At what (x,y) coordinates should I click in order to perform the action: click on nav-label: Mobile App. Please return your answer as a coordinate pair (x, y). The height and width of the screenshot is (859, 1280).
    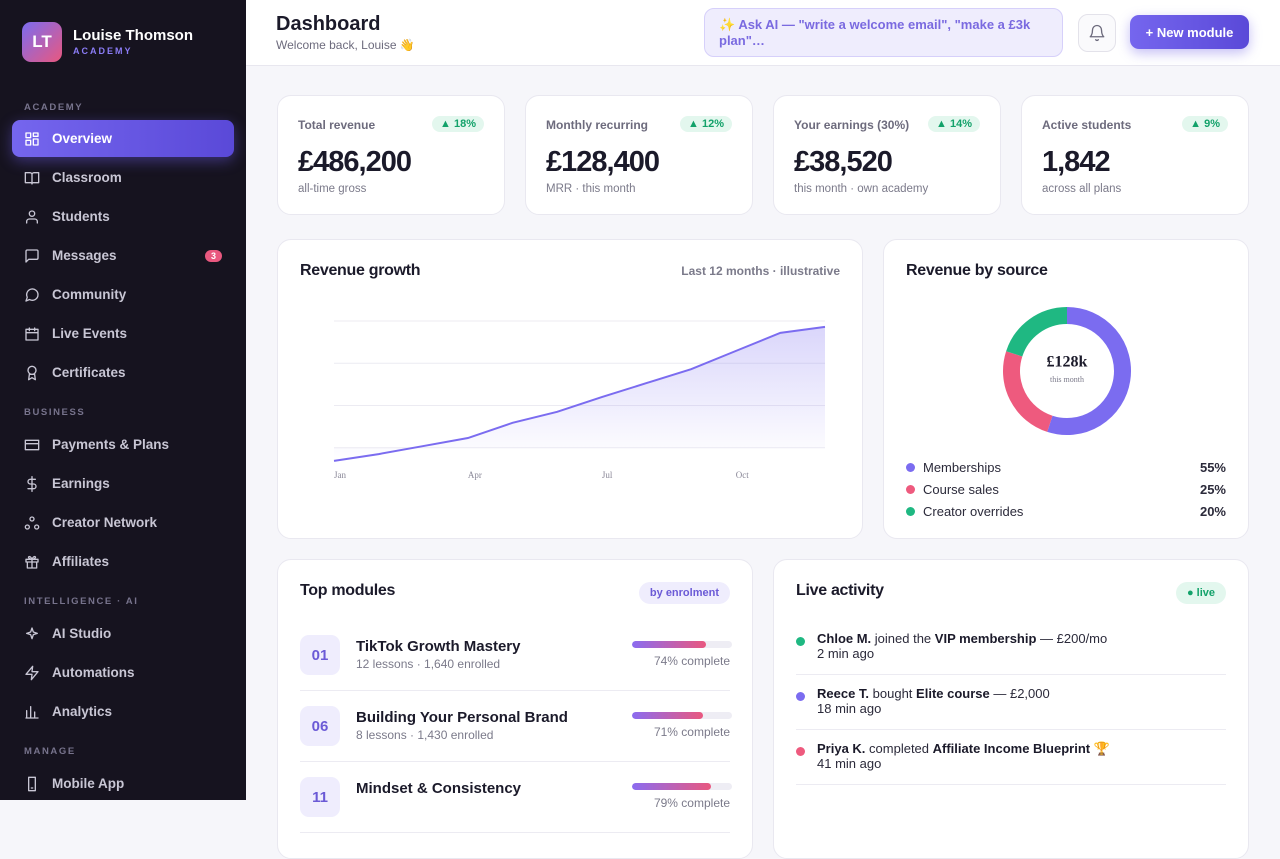
    Looking at the image, I should click on (88, 783).